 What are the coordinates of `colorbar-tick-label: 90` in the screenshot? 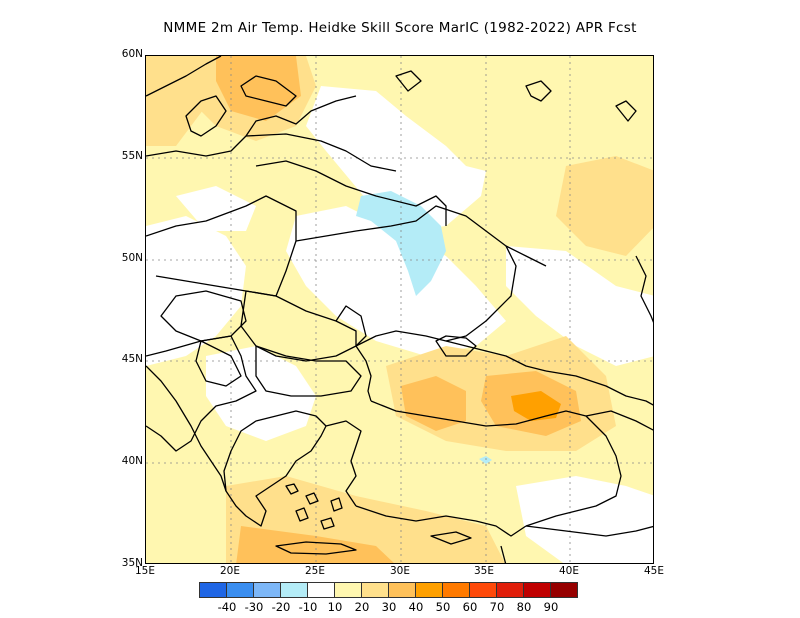 It's located at (551, 607).